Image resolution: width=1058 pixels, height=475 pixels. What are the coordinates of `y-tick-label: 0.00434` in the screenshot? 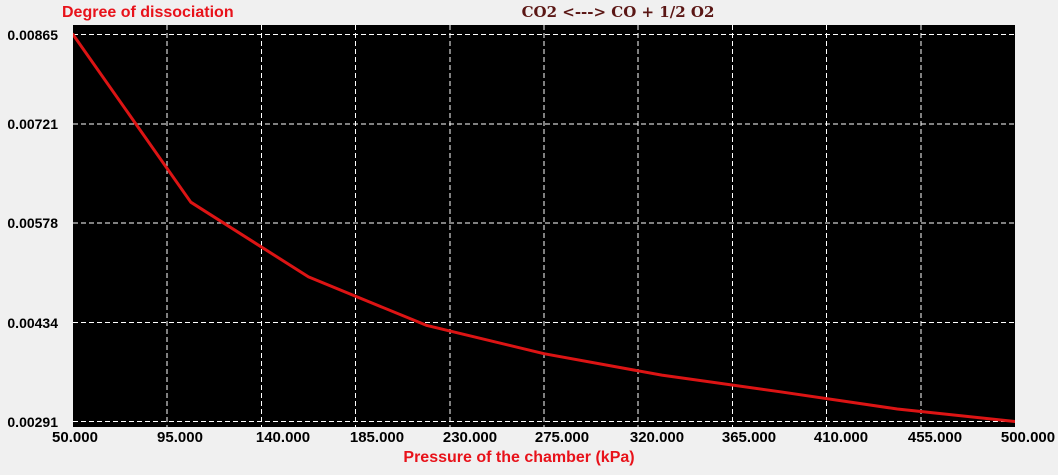 It's located at (32, 322).